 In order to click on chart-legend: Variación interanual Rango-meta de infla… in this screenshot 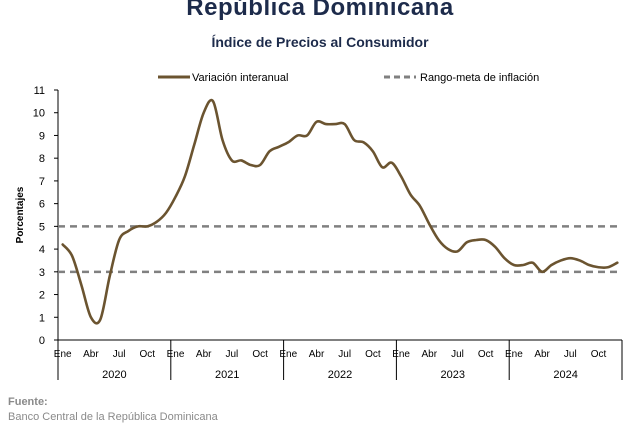, I will do `click(348, 78)`.